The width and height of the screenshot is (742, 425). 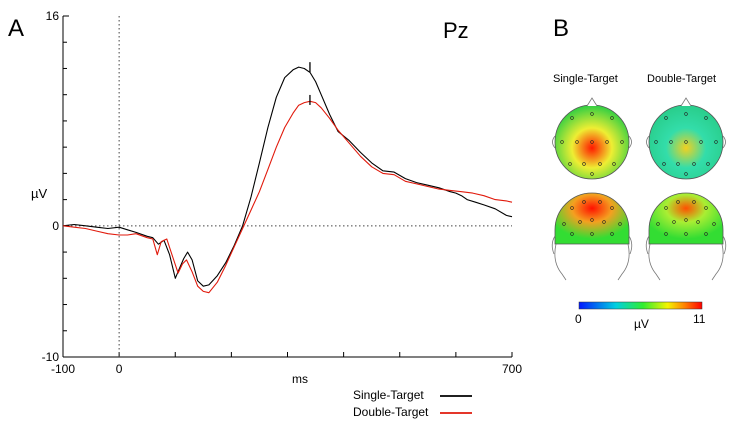 What do you see at coordinates (119, 369) in the screenshot?
I see `x-tick-label: 0` at bounding box center [119, 369].